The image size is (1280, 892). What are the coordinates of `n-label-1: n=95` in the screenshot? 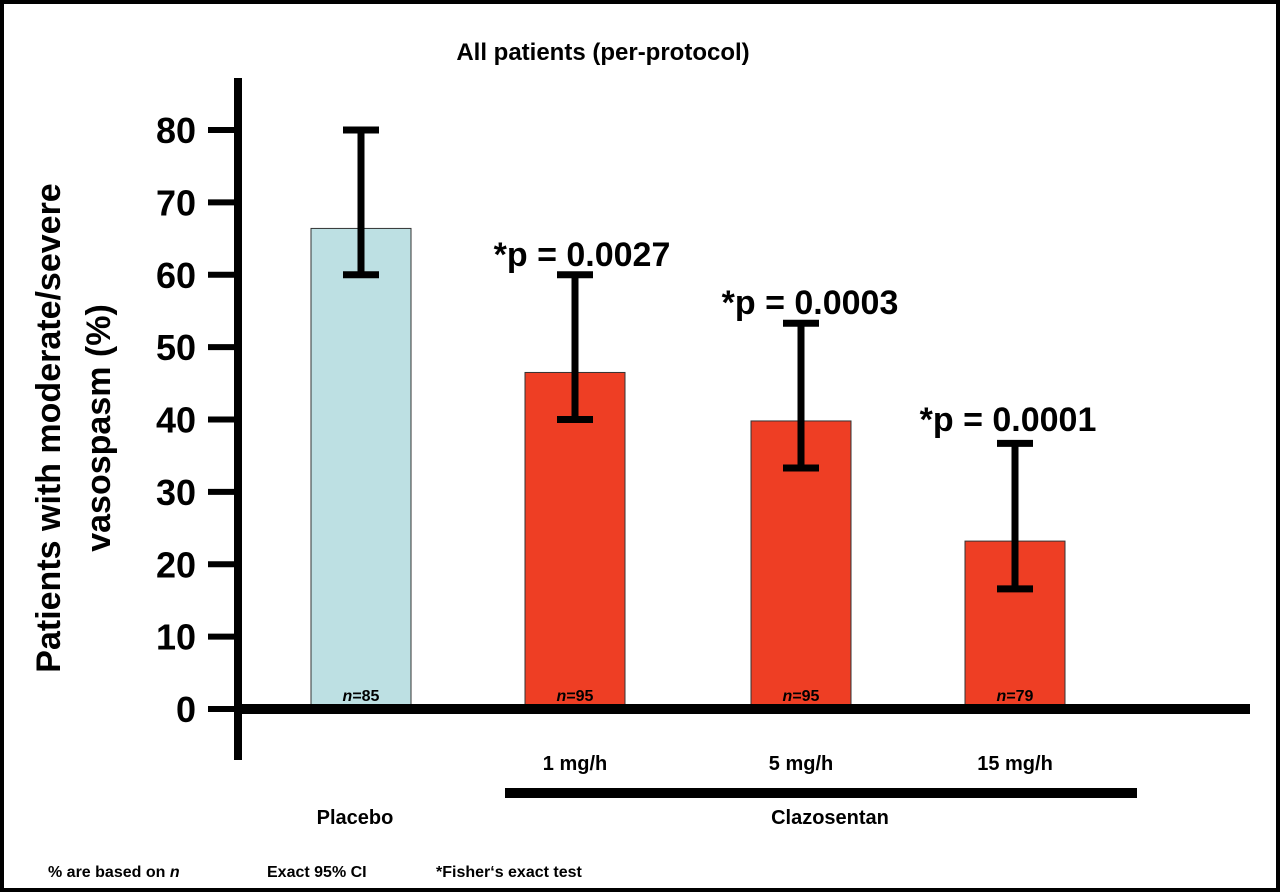 It's located at (575, 696).